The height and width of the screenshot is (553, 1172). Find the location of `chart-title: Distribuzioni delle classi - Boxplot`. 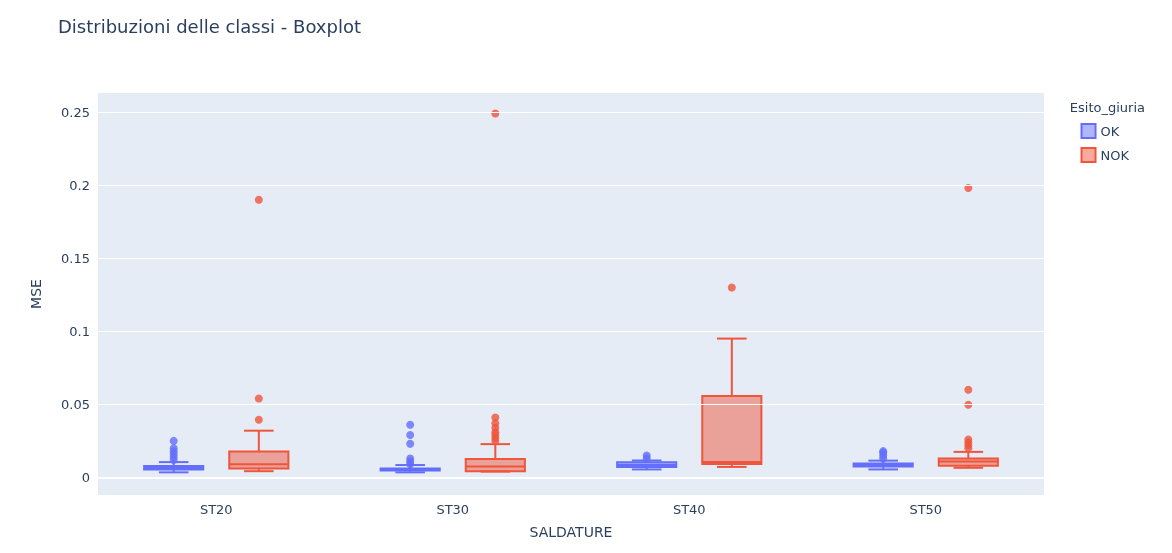

chart-title: Distribuzioni delle classi - Boxplot is located at coordinates (210, 26).